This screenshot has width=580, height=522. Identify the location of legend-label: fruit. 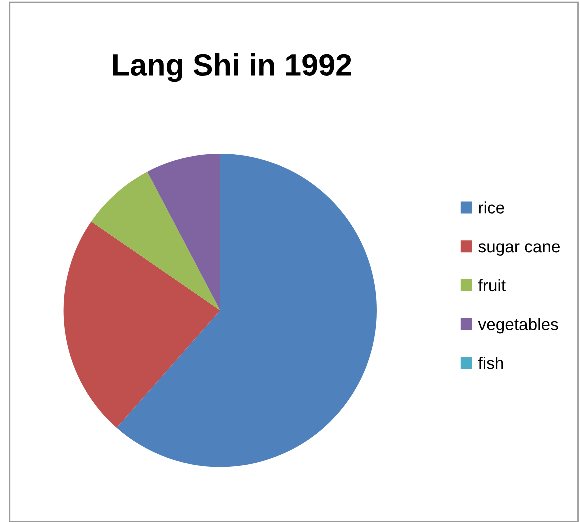
(492, 285).